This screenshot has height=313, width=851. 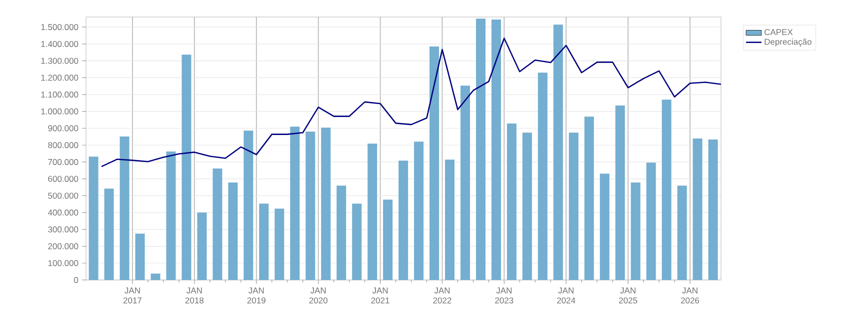 I want to click on y-tick-label: 1.100.000, so click(x=59, y=95).